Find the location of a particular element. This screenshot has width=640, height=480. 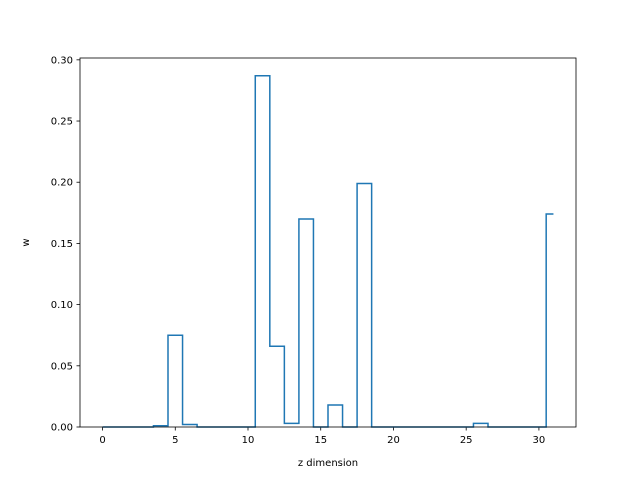

y-tick-label: 0.05 is located at coordinates (62, 366).